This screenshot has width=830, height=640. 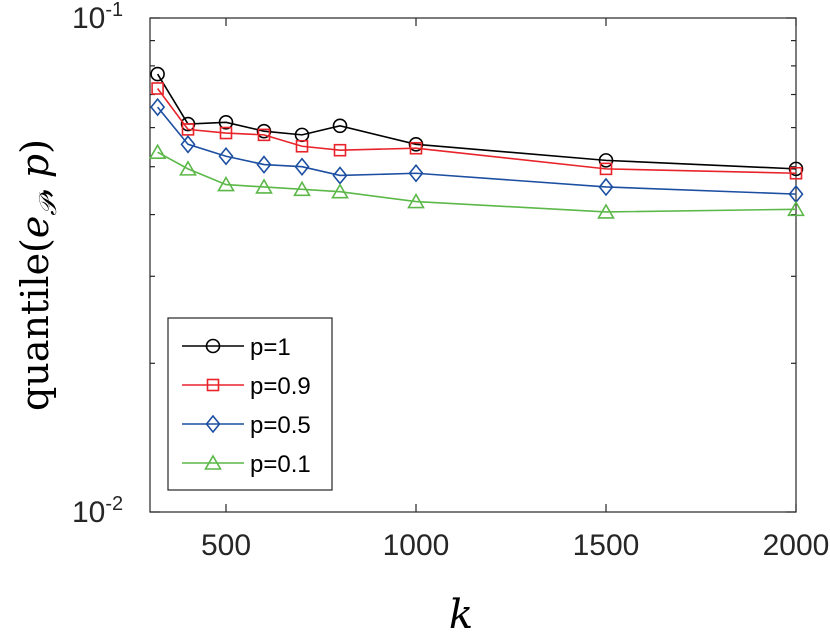 I want to click on legend-label: p=0.5, so click(x=280, y=425).